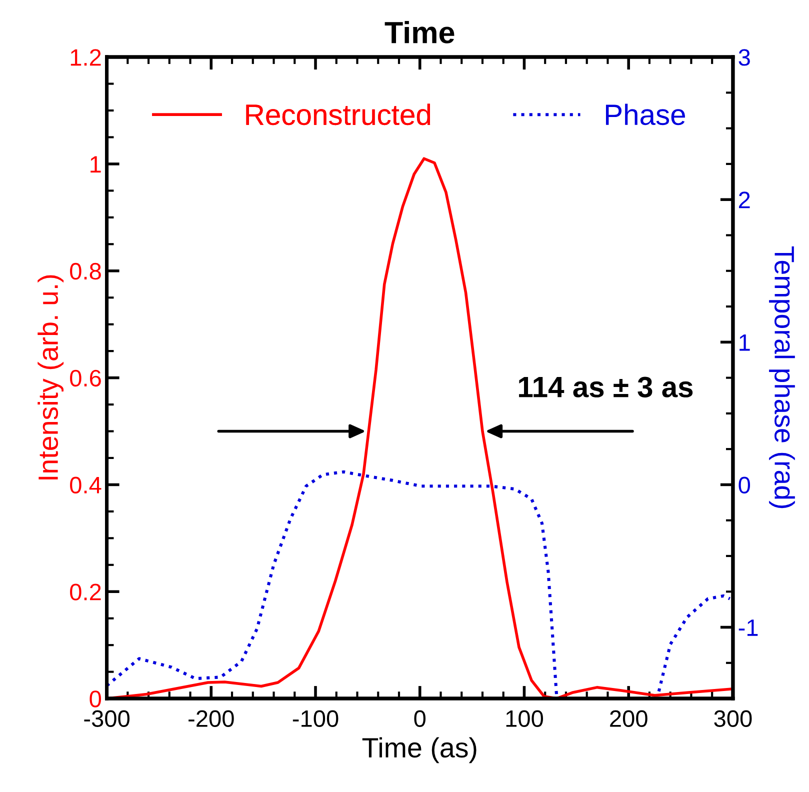  What do you see at coordinates (107, 718) in the screenshot?
I see `x-tick-label: -300` at bounding box center [107, 718].